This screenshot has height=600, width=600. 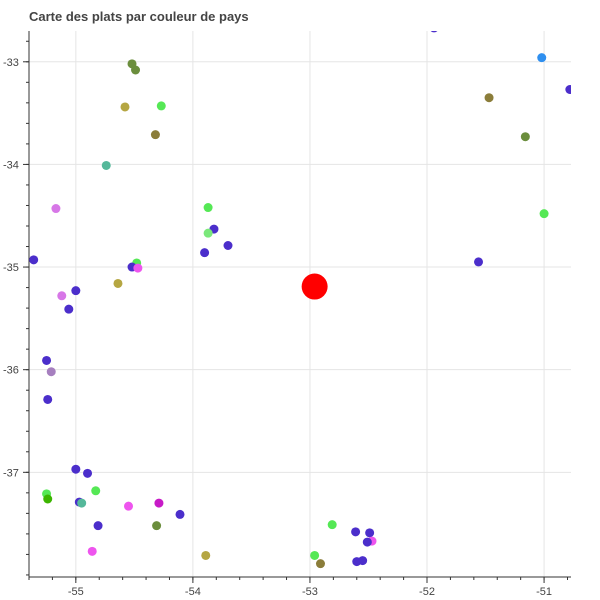 I want to click on highlight-point, so click(x=314, y=286).